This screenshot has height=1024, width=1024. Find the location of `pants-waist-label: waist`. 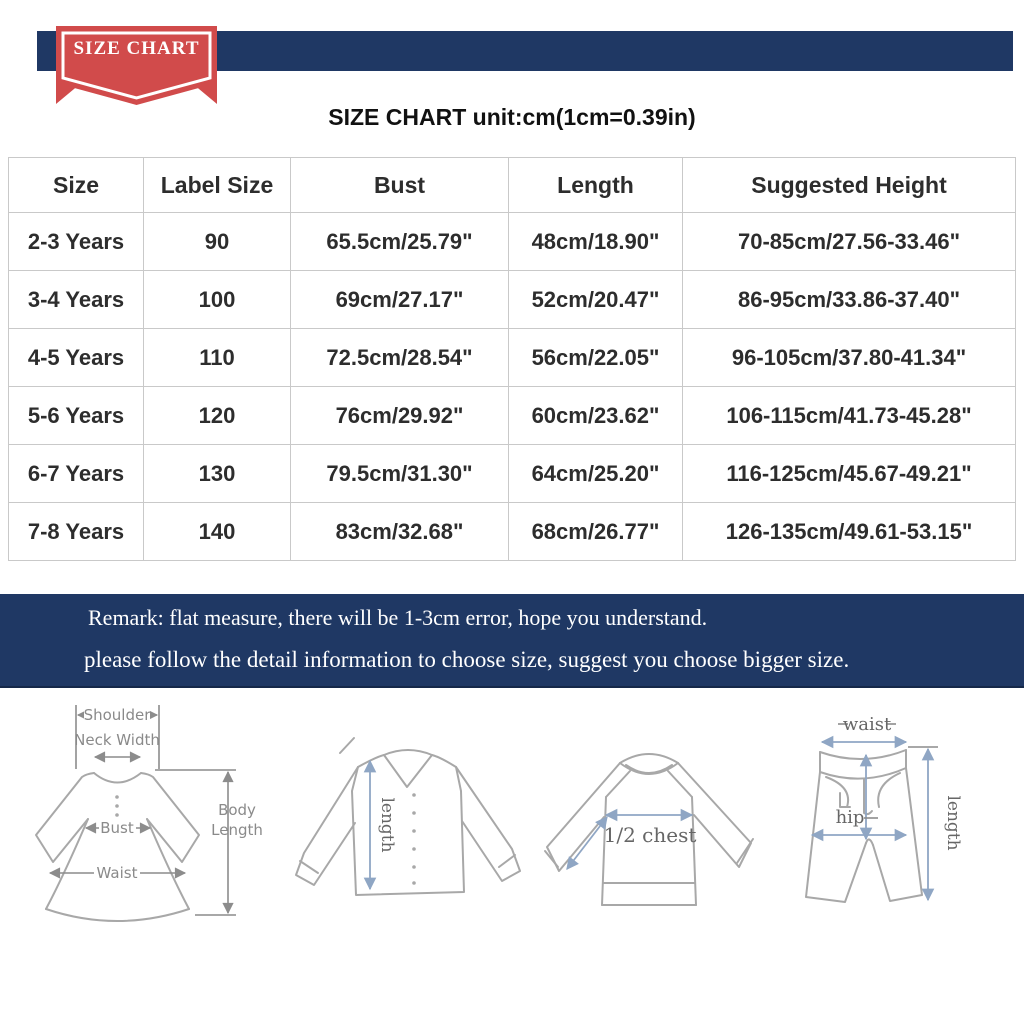

pants-waist-label: waist is located at coordinates (867, 724).